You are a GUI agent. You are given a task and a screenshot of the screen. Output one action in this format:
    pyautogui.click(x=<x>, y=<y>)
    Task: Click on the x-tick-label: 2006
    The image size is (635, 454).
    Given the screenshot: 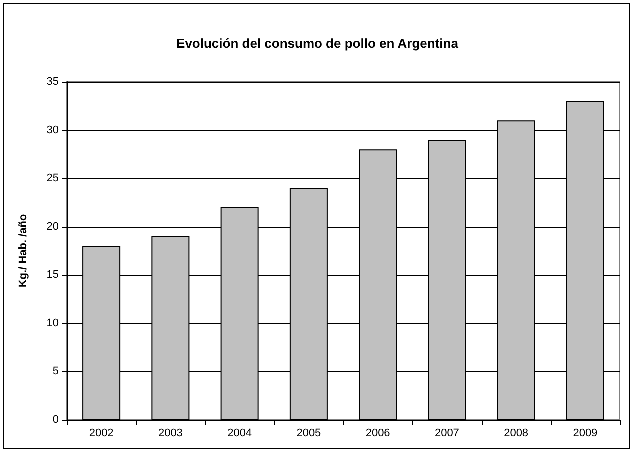 What is the action you would take?
    pyautogui.click(x=378, y=434)
    